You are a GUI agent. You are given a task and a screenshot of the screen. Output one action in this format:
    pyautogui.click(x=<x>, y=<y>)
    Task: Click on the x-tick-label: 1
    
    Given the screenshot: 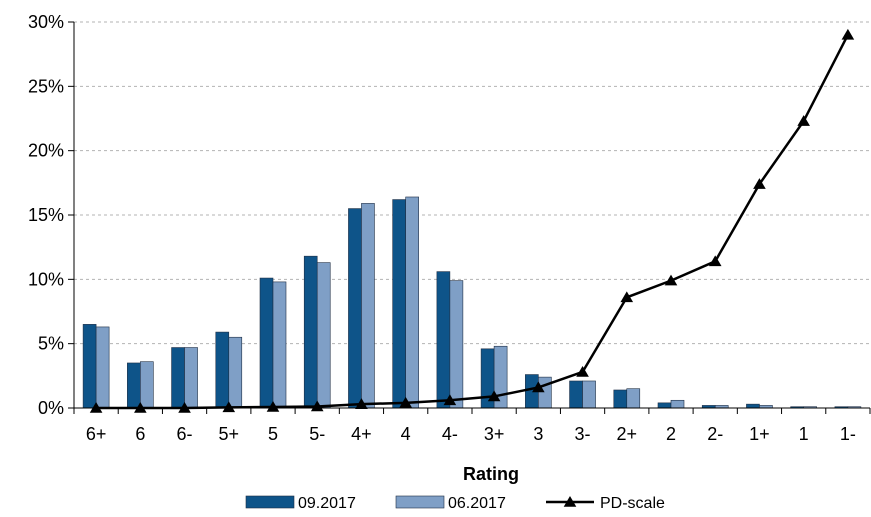 What is the action you would take?
    pyautogui.click(x=804, y=434)
    